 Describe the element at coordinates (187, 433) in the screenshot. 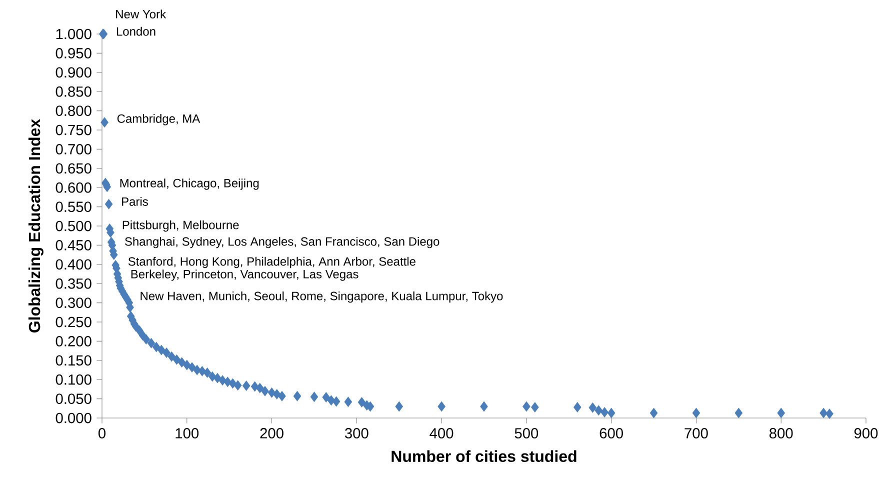

I see `x-tick-label: 100` at that location.